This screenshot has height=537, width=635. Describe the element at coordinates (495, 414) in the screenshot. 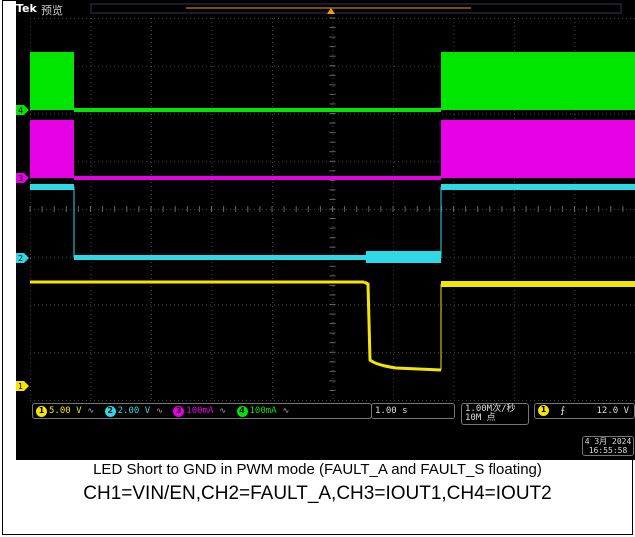

I see `acquisition-box: 1.00M次/秒 10M 点` at that location.